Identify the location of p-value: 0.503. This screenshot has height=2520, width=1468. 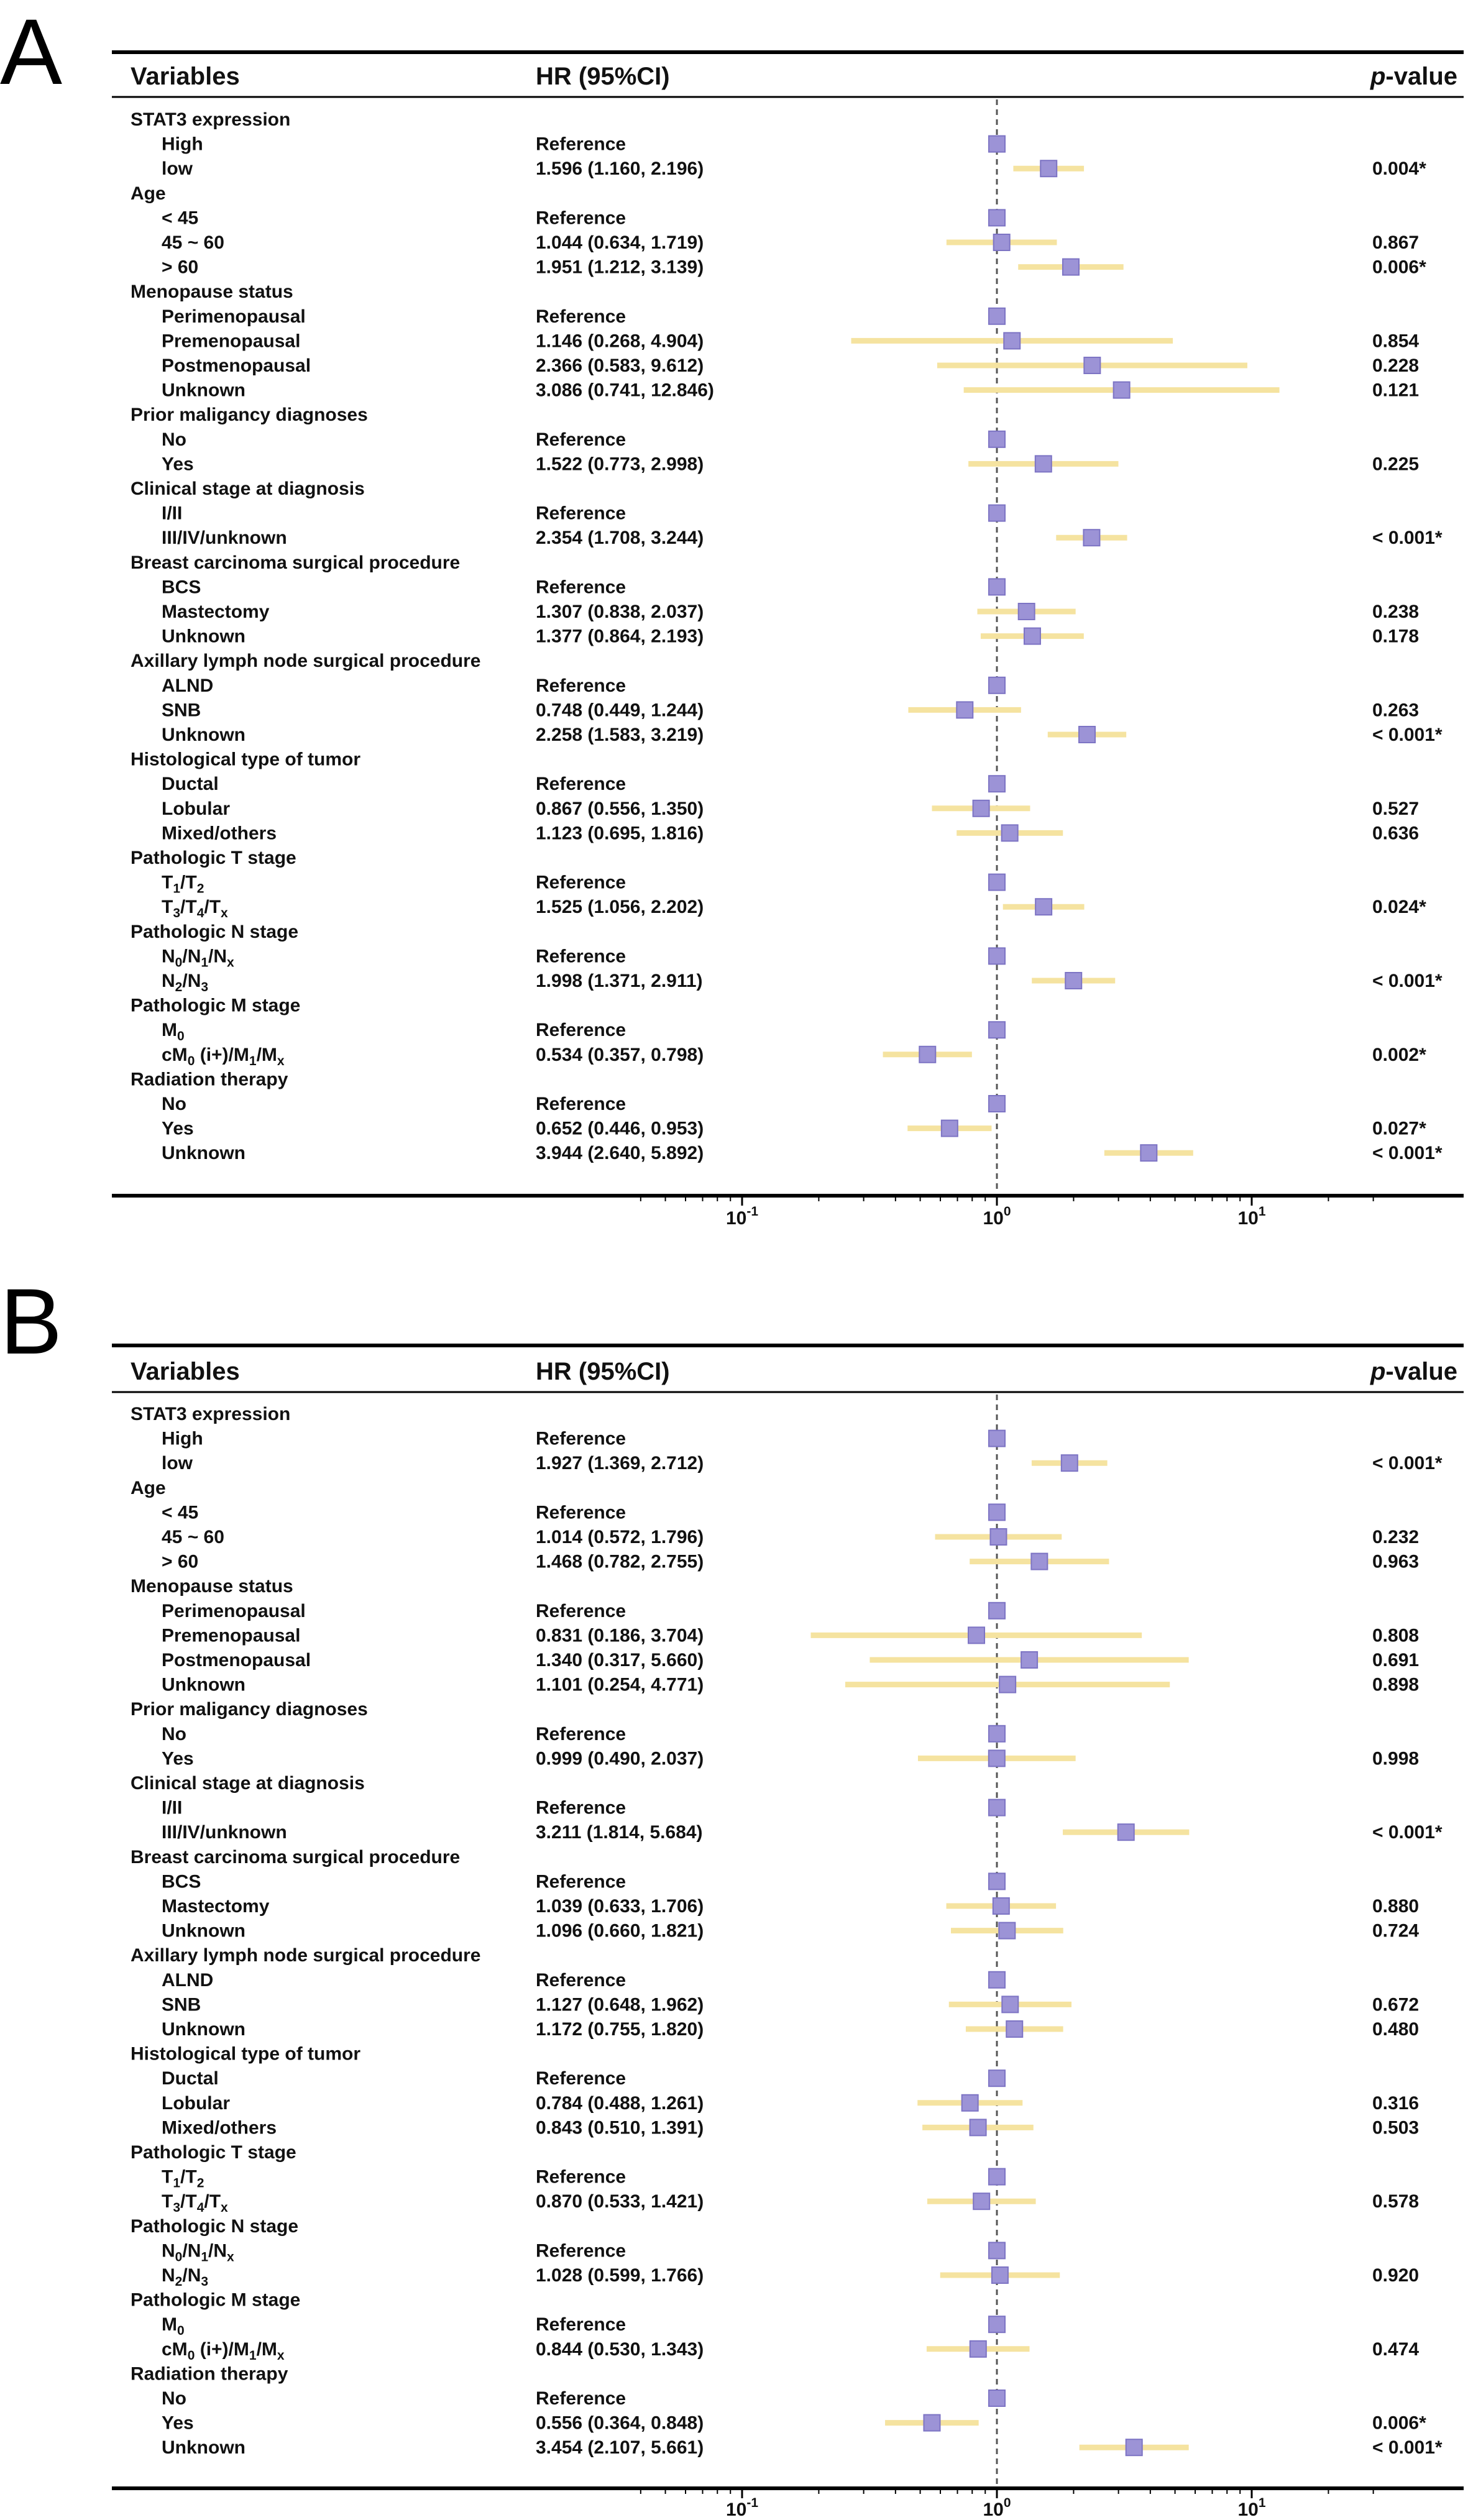
(1395, 2127).